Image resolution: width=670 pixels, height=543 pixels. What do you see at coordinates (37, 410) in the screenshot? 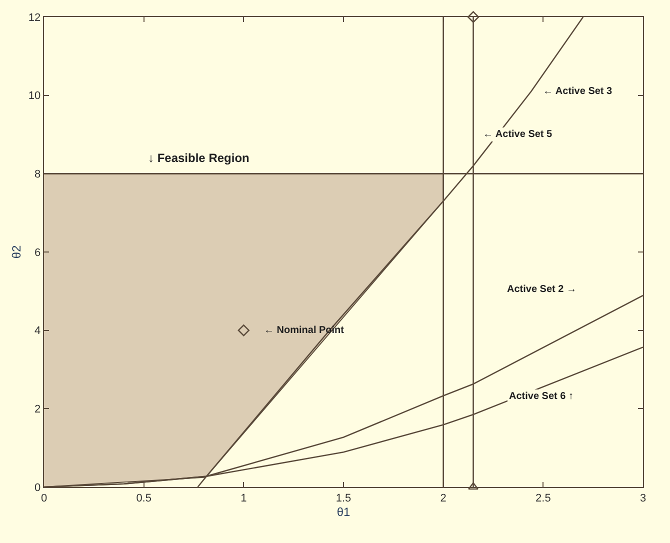
I see `y-tick-label: 2` at bounding box center [37, 410].